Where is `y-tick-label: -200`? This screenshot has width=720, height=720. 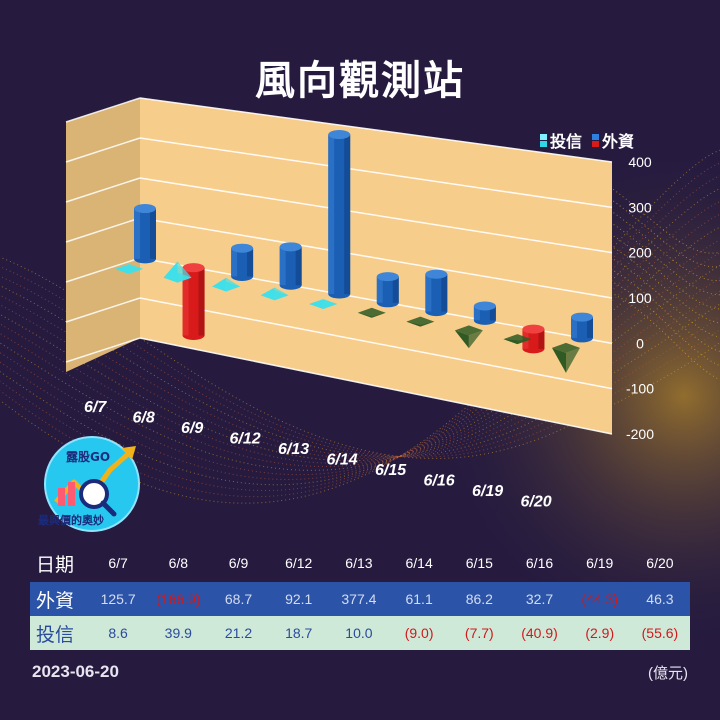
y-tick-label: -200 is located at coordinates (640, 434).